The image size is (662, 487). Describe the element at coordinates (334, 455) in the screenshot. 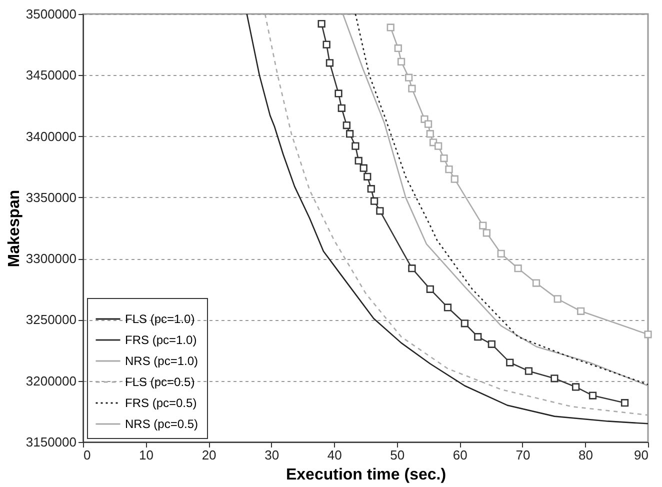

I see `x-tick-label: 40` at that location.